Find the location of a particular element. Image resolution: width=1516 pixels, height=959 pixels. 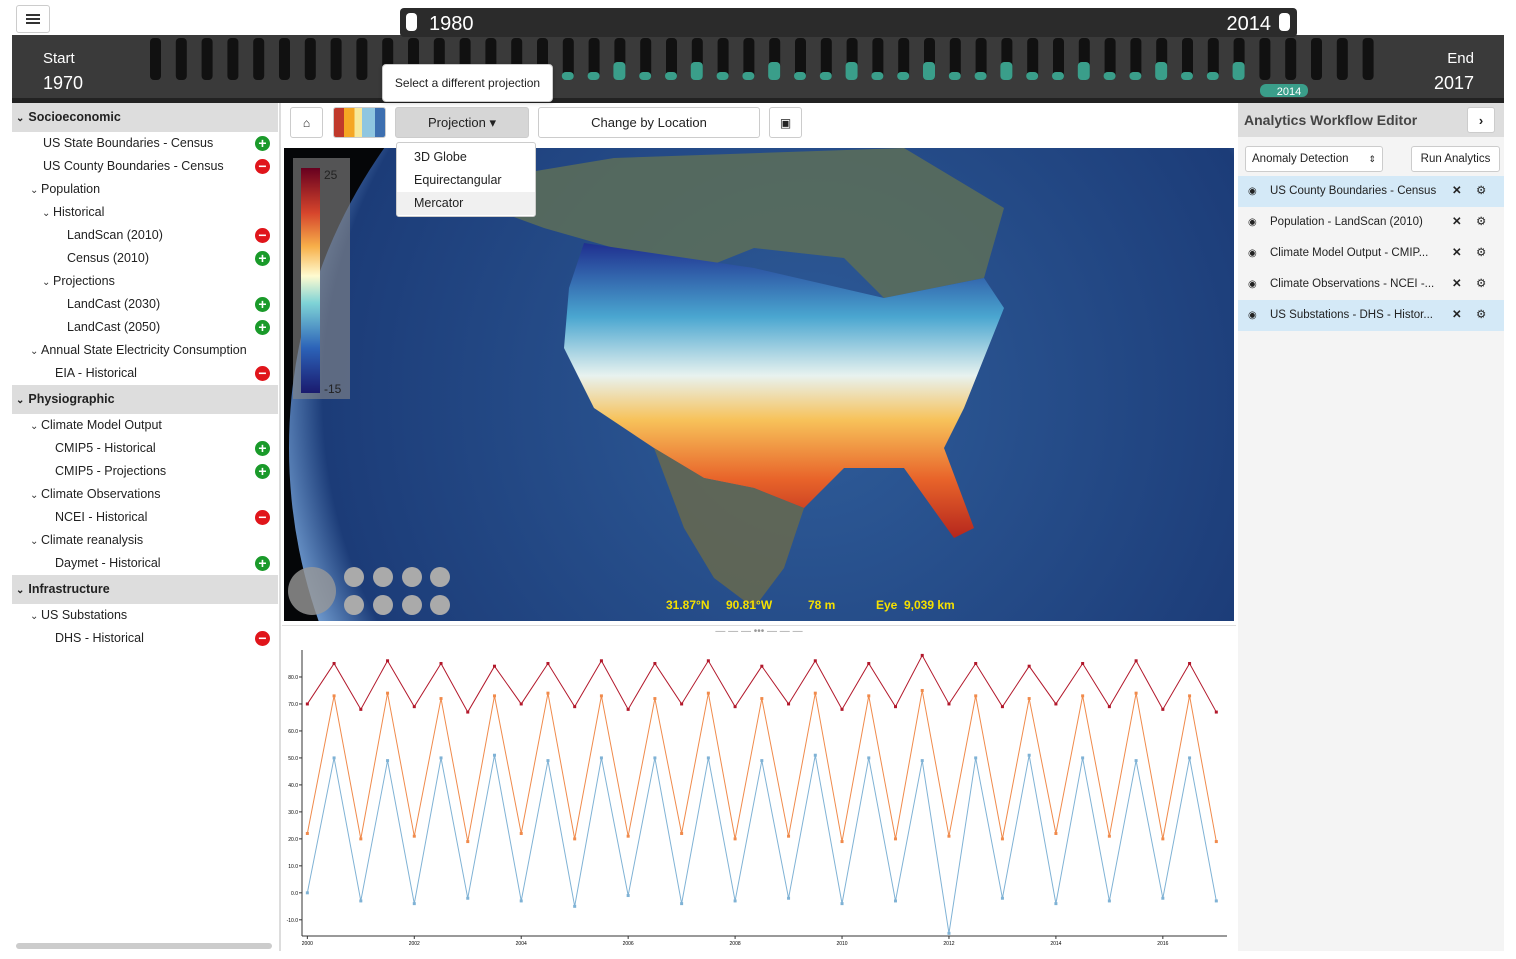

tree-item: LandScan (2010) − is located at coordinates (145, 235).